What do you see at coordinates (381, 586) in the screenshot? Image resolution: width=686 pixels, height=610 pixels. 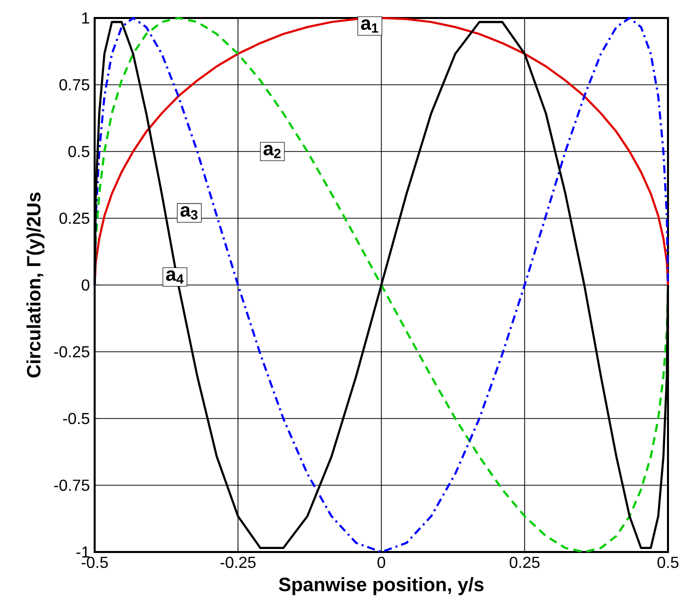 I see `x-axis-title: Spanwise position, y/s` at bounding box center [381, 586].